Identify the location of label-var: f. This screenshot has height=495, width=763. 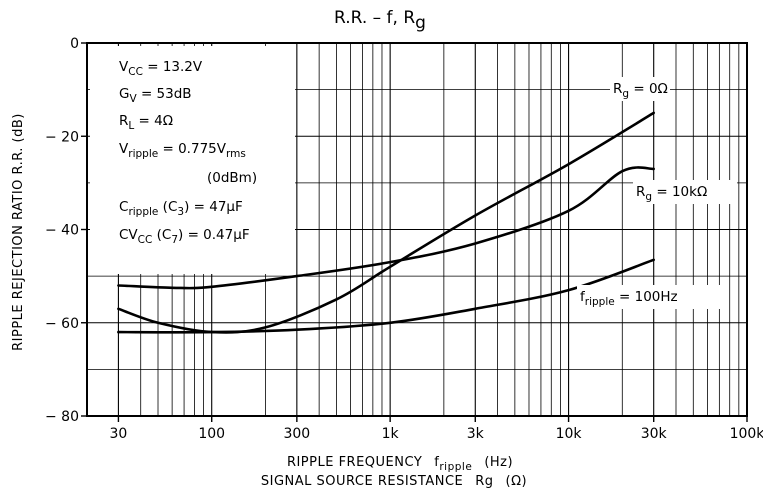
(583, 297).